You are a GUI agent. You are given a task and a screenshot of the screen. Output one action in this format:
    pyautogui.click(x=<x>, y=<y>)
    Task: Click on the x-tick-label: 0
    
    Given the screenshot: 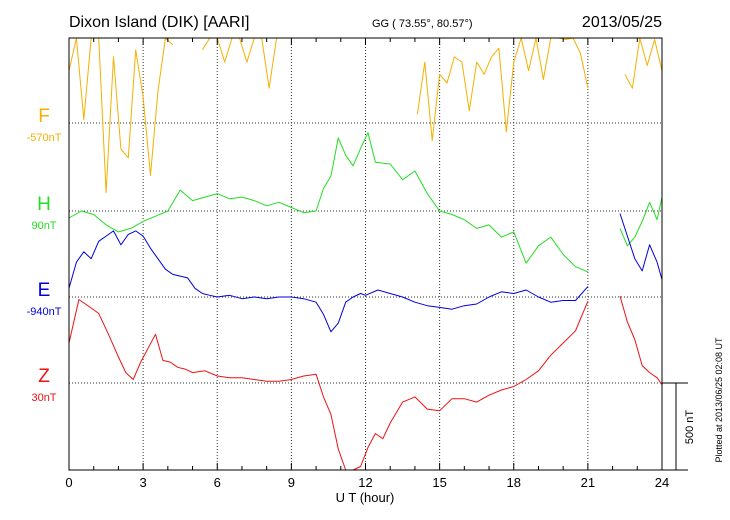 What is the action you would take?
    pyautogui.click(x=68, y=482)
    